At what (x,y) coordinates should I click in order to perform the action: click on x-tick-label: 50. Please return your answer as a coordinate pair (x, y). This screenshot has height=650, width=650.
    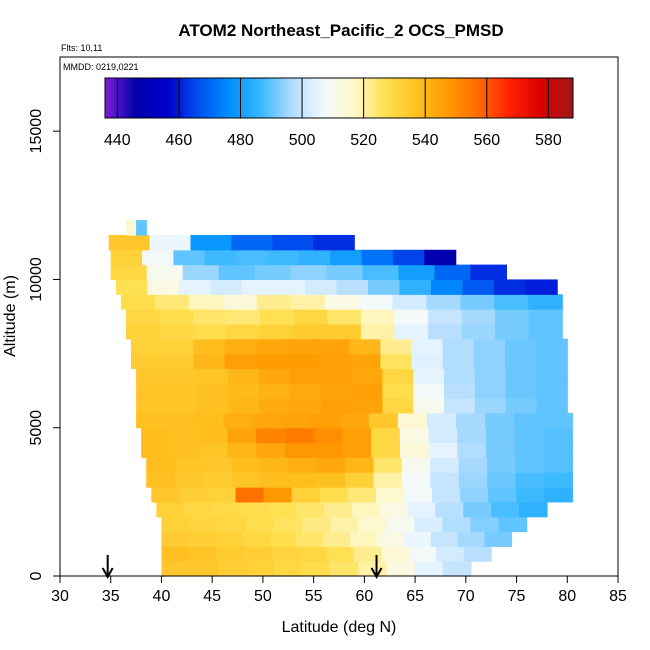
    Looking at the image, I should click on (263, 596).